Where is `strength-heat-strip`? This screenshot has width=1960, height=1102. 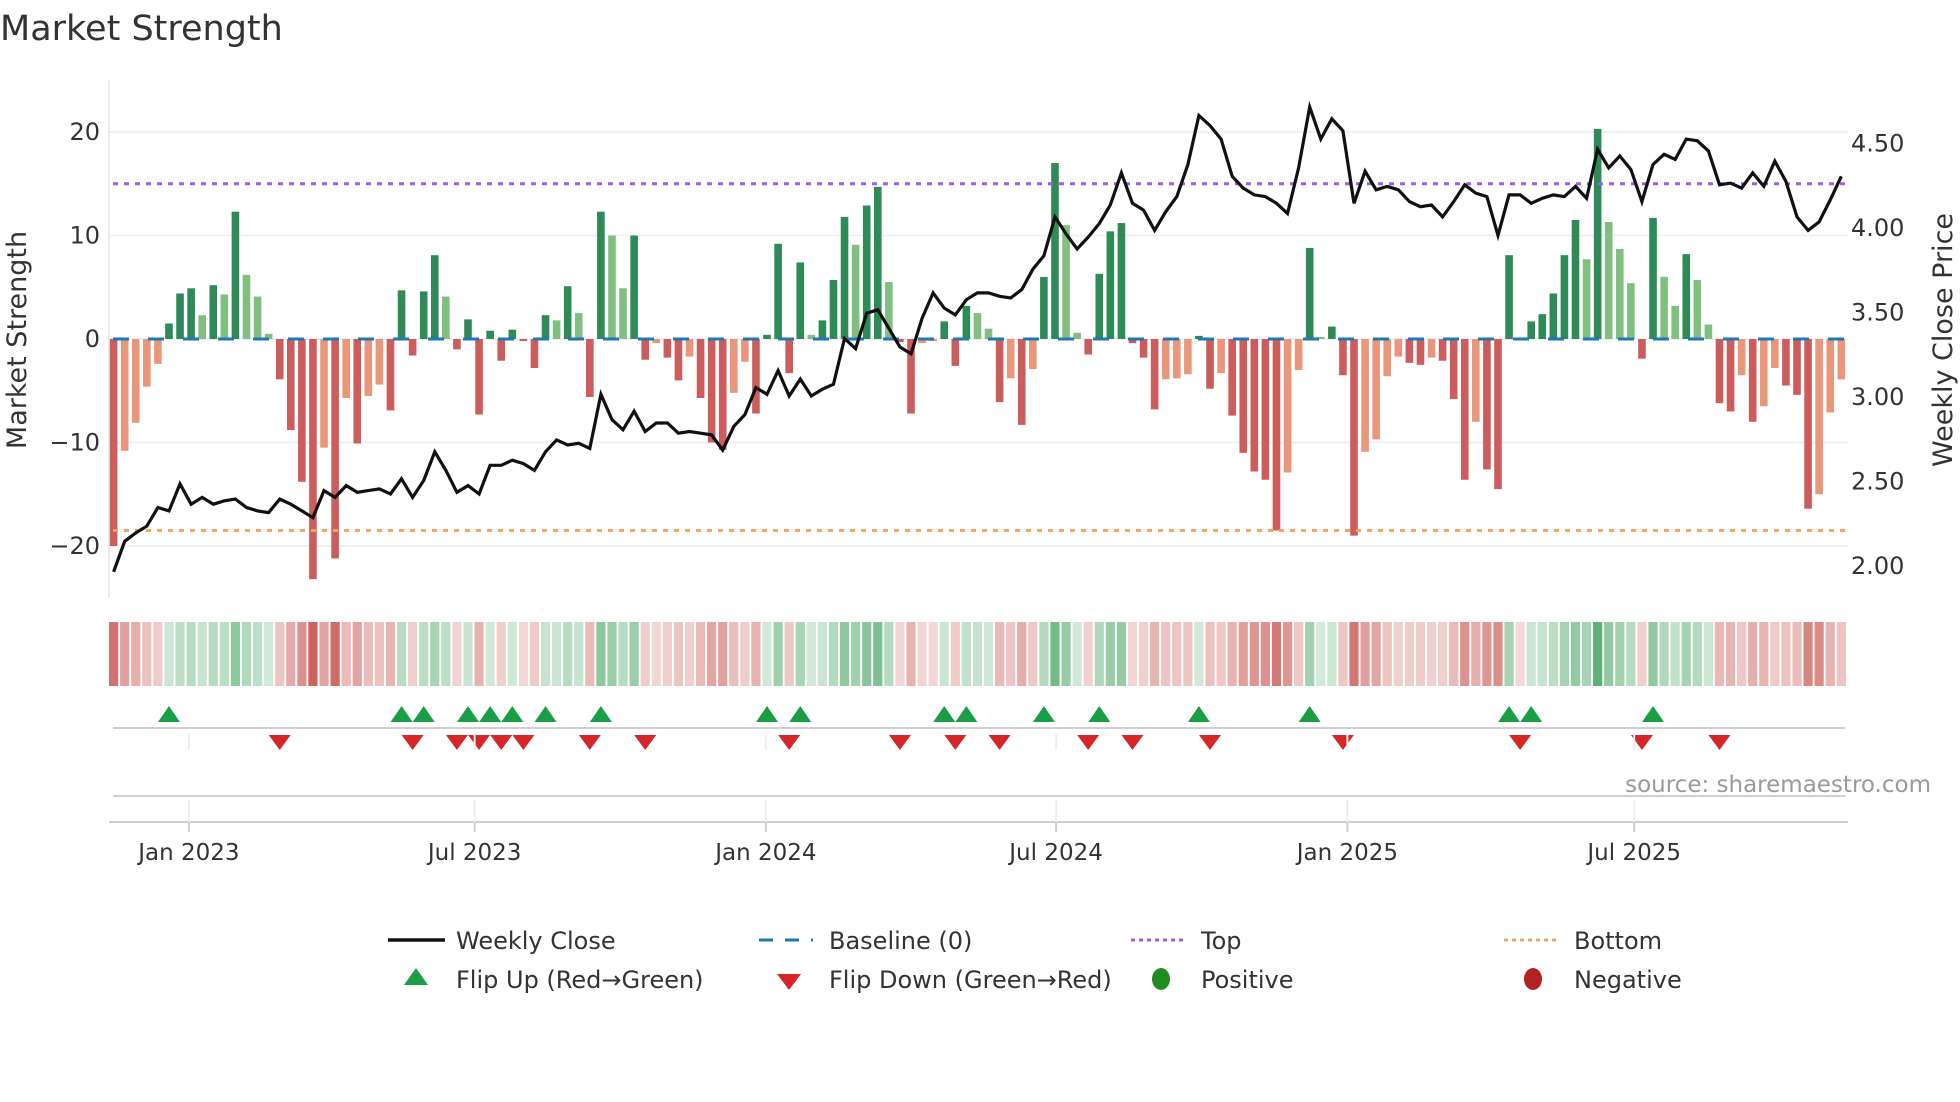 strength-heat-strip is located at coordinates (977, 654).